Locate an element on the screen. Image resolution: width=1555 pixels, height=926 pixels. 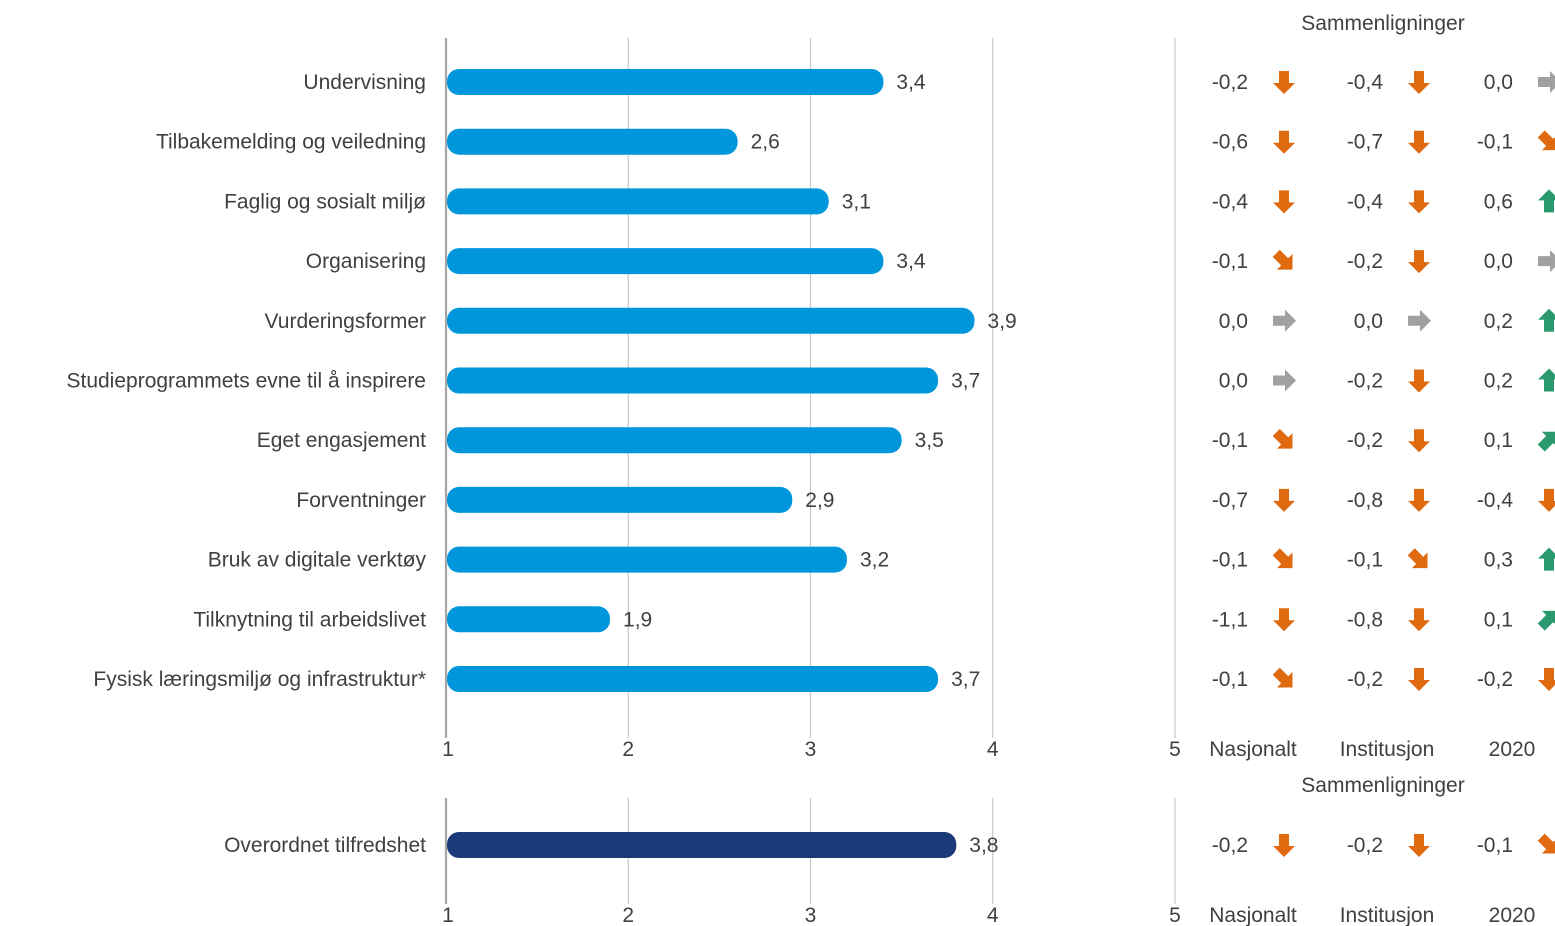
bar-value-label: 2,6 is located at coordinates (765, 142).